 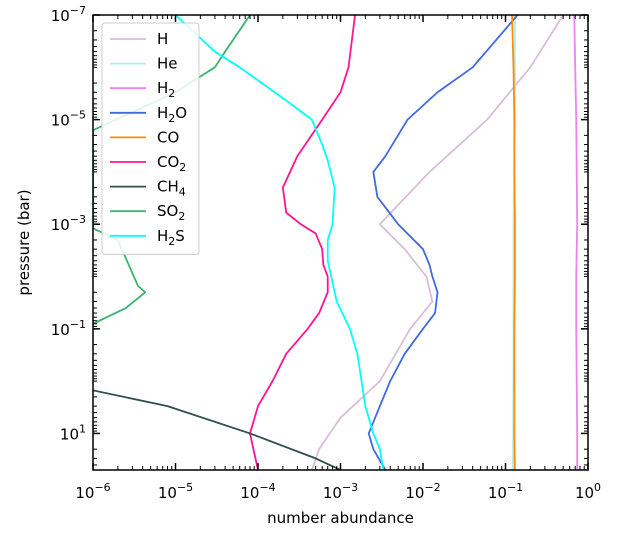 I want to click on legend-label: H2O, so click(x=172, y=114).